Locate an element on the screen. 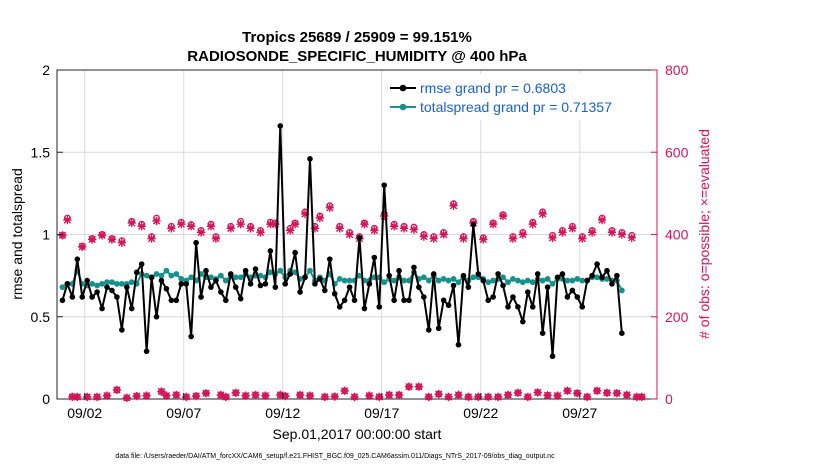 The image size is (830, 470). y-axis-left-label: rmse and totalspread is located at coordinates (17, 234).